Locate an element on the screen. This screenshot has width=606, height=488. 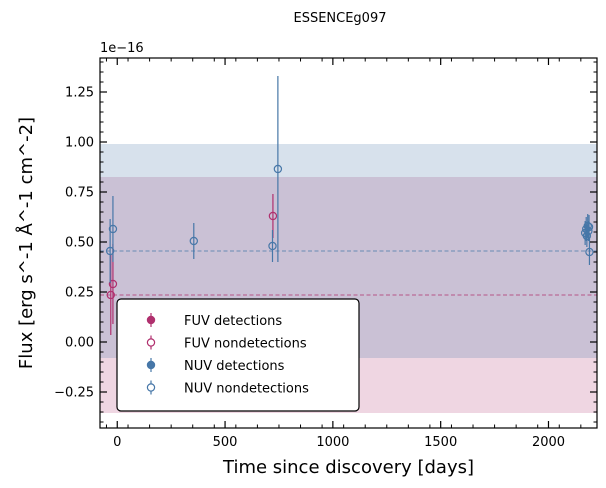
y-tick-label: −0.25 is located at coordinates (74, 393).